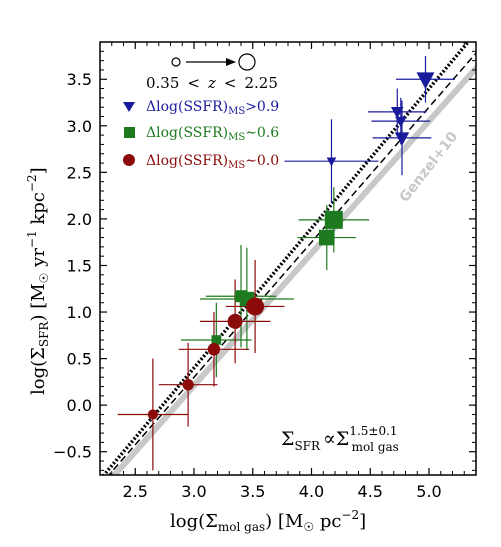  What do you see at coordinates (212, 108) in the screenshot?
I see `legend-entry-high: Δlog(SSFR)MS>0.9` at bounding box center [212, 108].